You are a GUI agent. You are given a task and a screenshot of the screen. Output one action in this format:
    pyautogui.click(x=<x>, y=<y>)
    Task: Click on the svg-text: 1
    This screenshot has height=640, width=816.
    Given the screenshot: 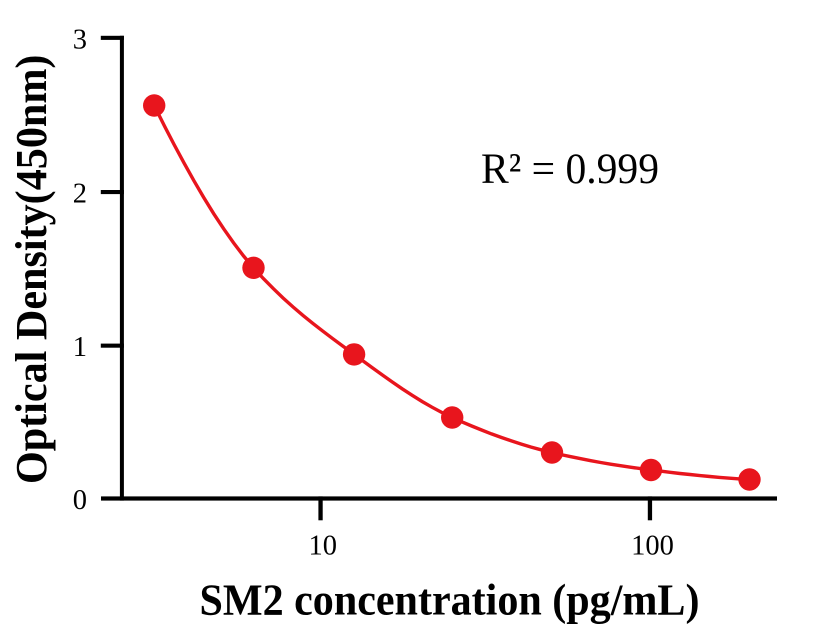 What is the action you would take?
    pyautogui.click(x=80, y=347)
    